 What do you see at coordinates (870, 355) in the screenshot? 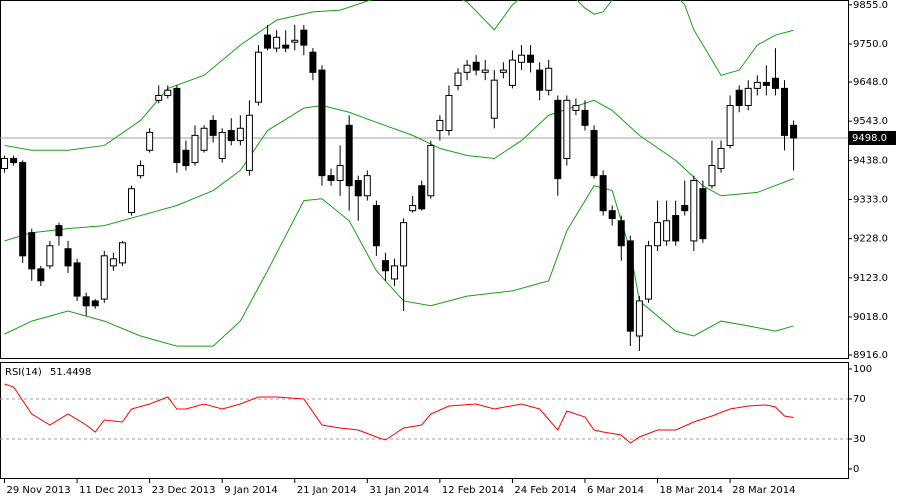
I see `y-tick-label: 8916.0` at bounding box center [870, 355].